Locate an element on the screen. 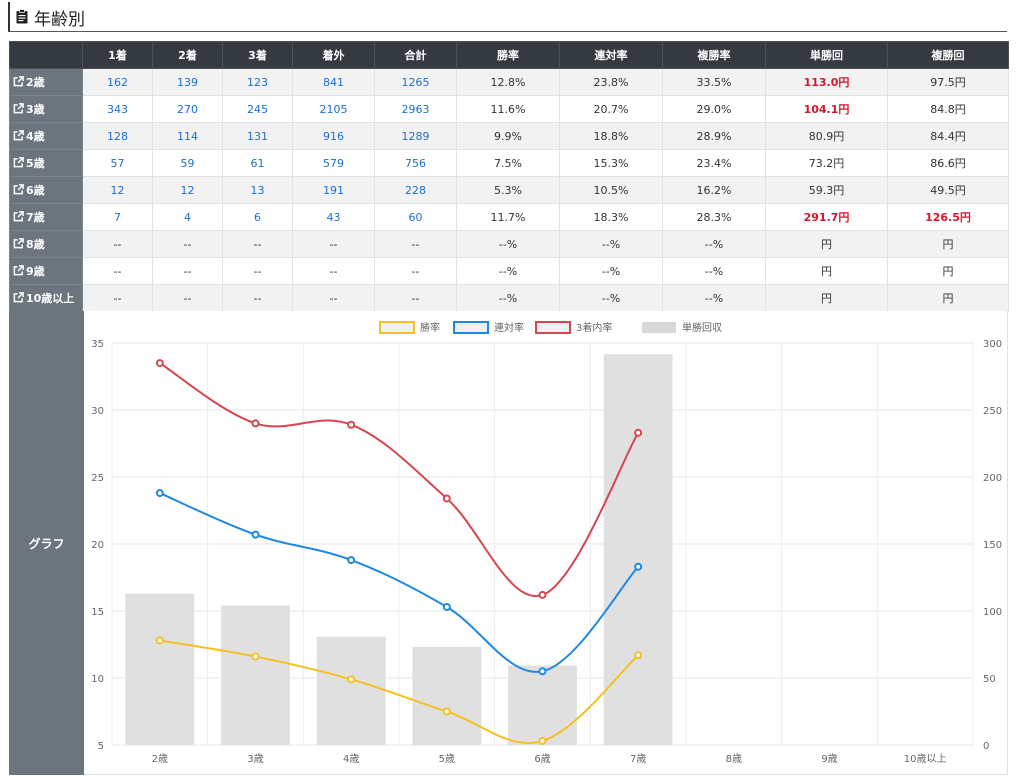 The width and height of the screenshot is (1022, 776). table-cell-c3: 13 is located at coordinates (257, 190).